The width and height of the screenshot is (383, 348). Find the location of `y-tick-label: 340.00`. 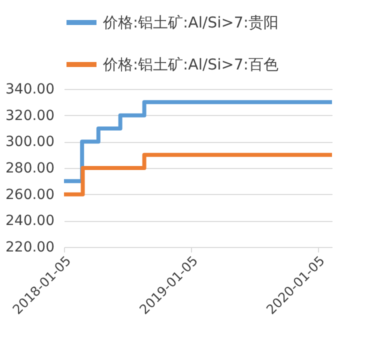

y-tick-label: 340.00 is located at coordinates (30, 90).